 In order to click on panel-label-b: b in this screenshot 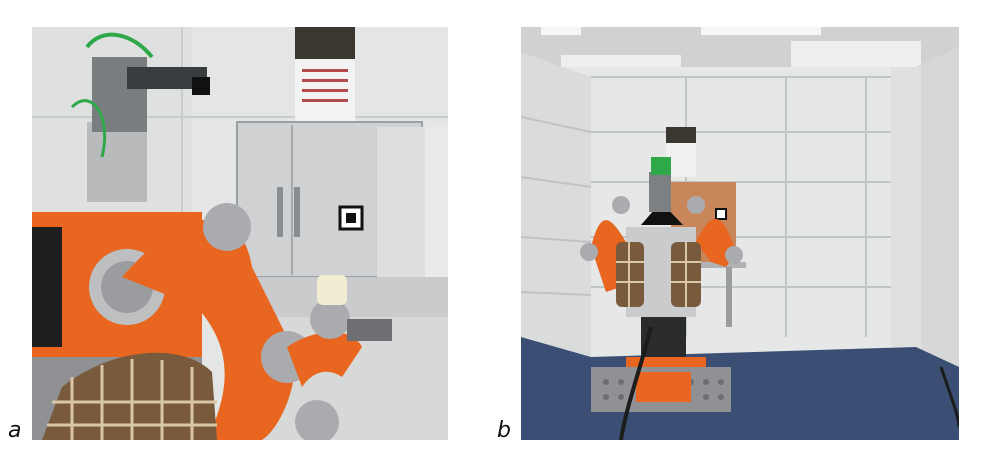, I will do `click(504, 430)`.